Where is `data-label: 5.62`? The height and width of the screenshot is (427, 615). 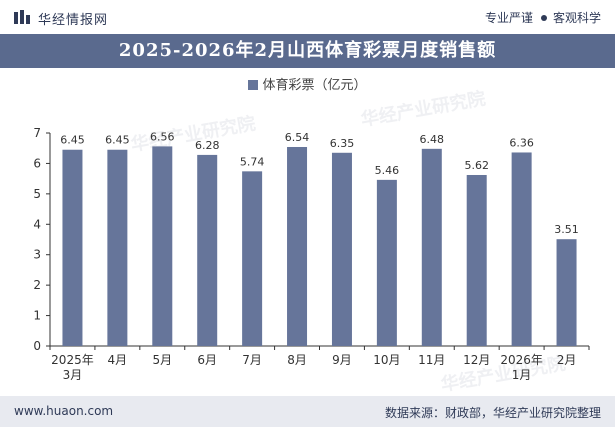
data-label: 5.62 is located at coordinates (476, 165).